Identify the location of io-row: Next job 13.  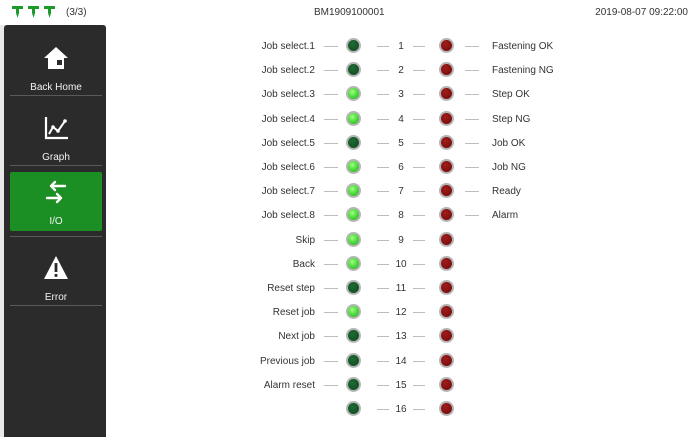
(402, 337).